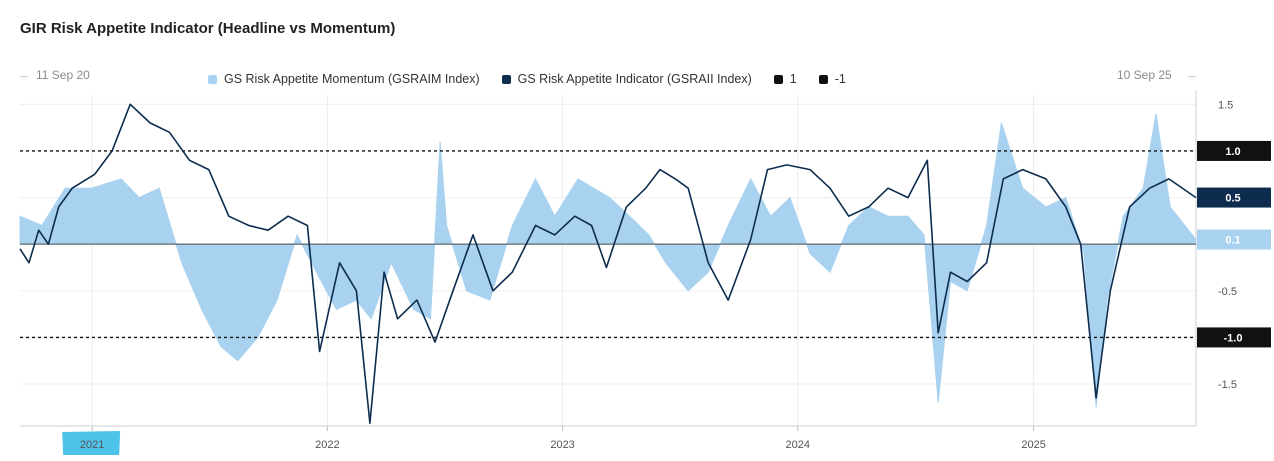 This screenshot has width=1274, height=461. Describe the element at coordinates (1192, 76) in the screenshot. I see `range-end-tick` at that location.